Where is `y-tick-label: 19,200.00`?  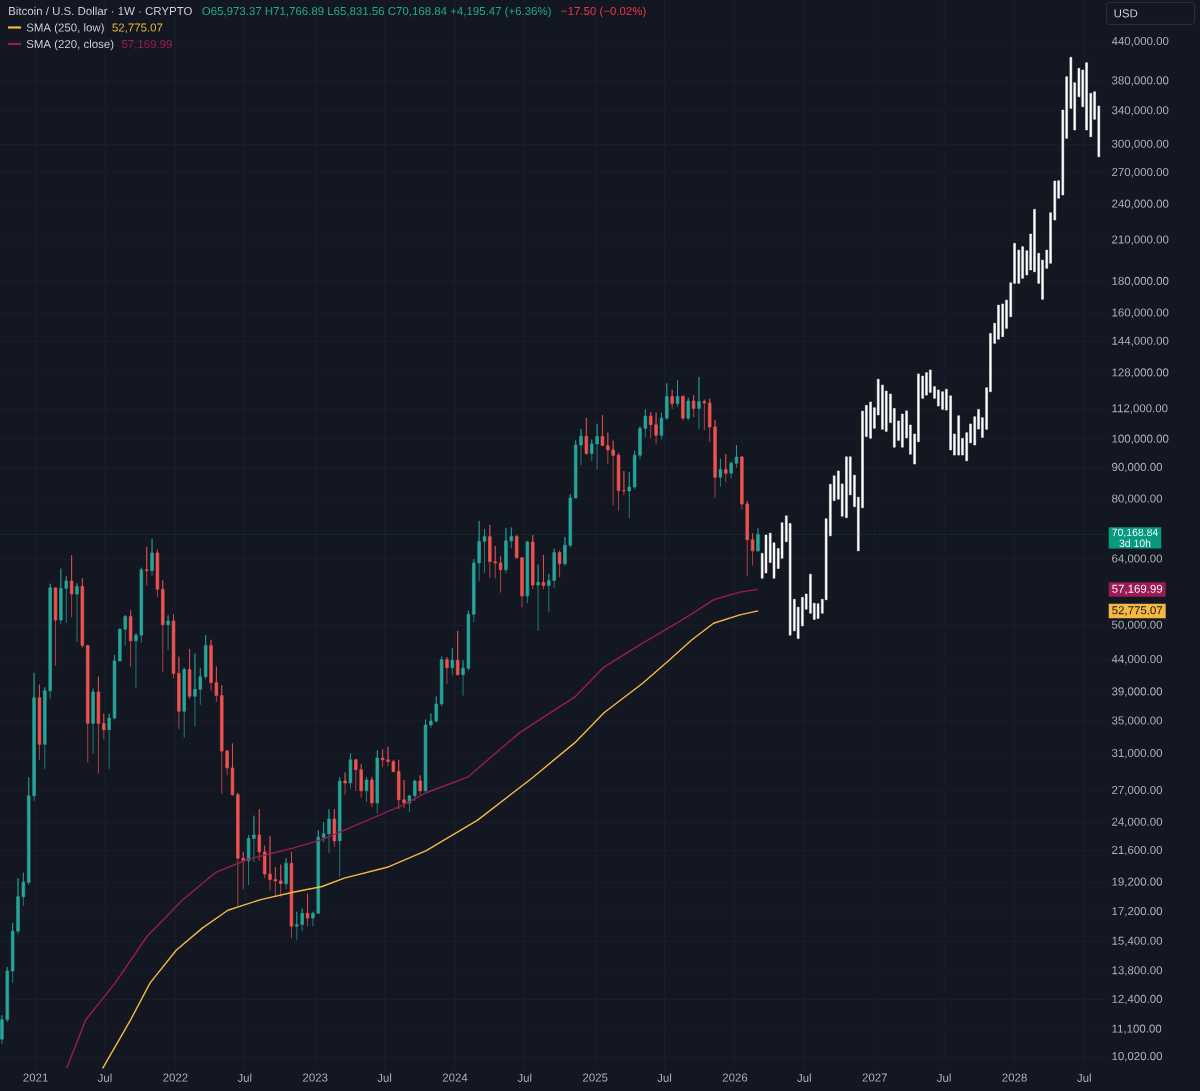
y-tick-label: 19,200.00 is located at coordinates (1137, 882).